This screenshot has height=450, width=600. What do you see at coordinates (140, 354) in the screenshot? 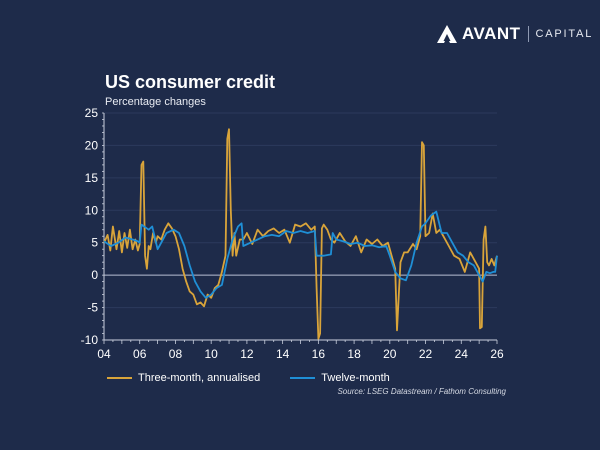
I see `x-tick-label: 06` at bounding box center [140, 354].